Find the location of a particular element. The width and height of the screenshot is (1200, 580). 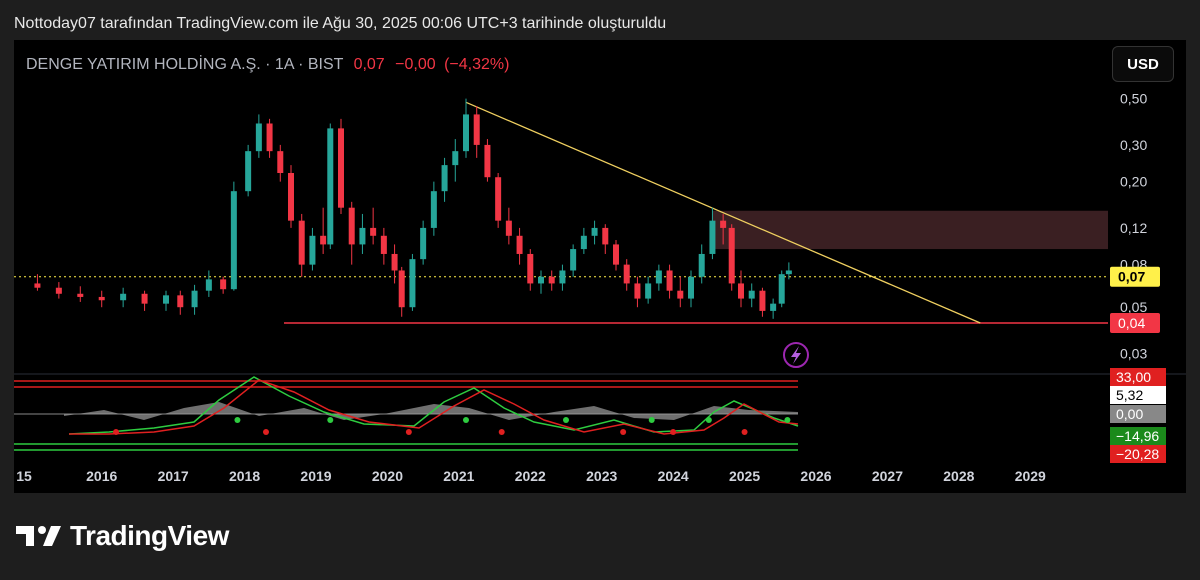

footer-brand: TradingView is located at coordinates (149, 535).